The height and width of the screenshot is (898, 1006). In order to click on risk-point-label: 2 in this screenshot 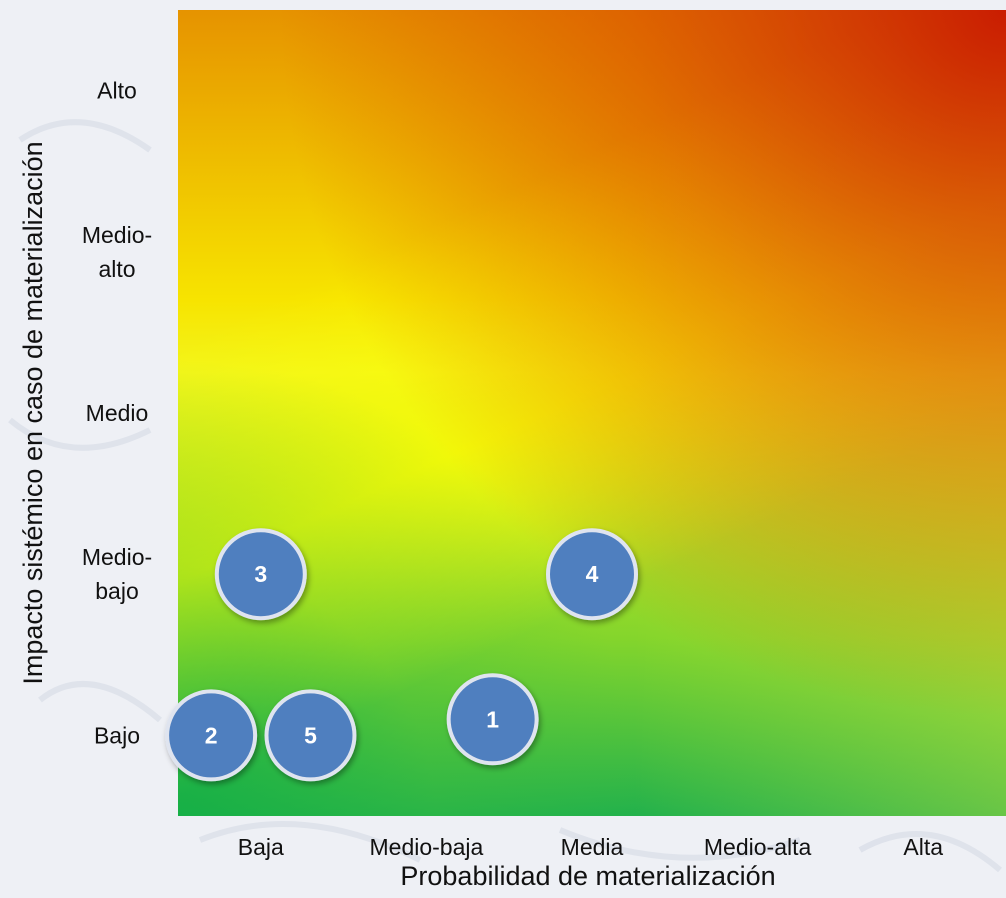, I will do `click(211, 735)`.